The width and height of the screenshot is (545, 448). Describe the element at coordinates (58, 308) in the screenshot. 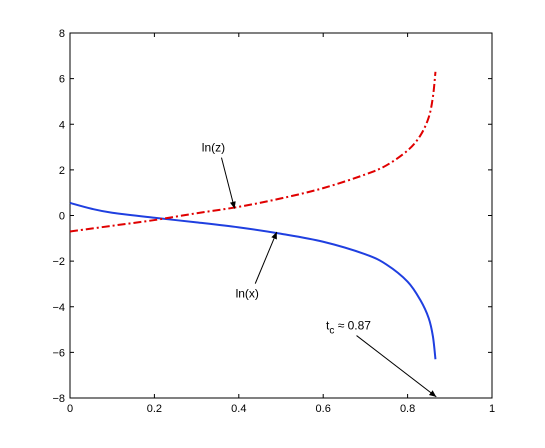

I see `y-tick-label: −4` at that location.